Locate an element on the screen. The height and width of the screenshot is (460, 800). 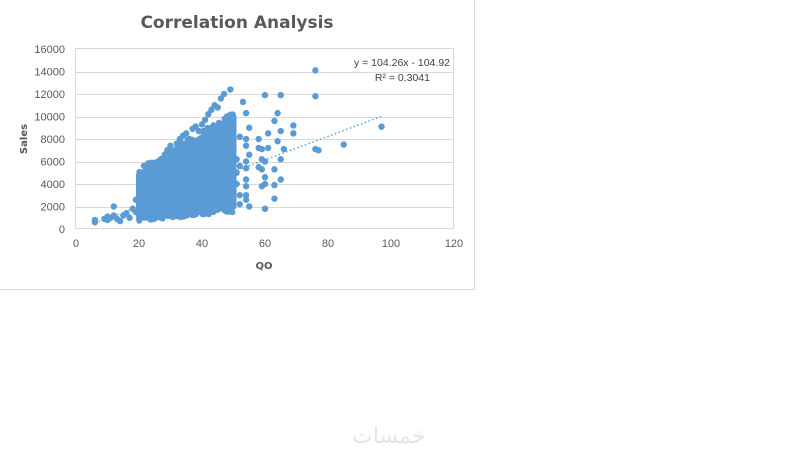
y-tick-label: 2000 is located at coordinates (53, 208).